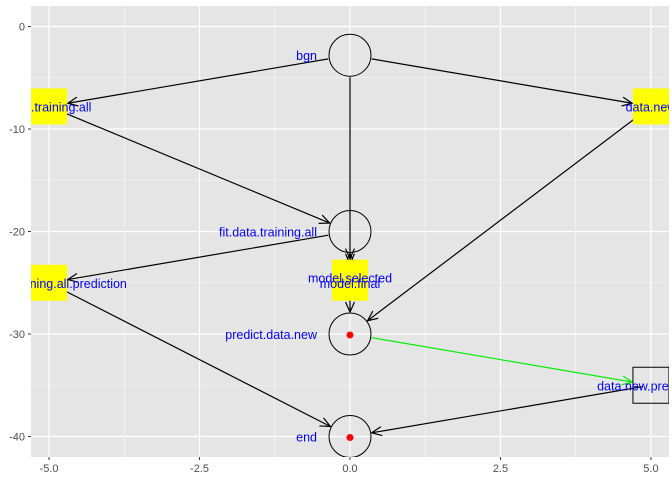 The width and height of the screenshot is (672, 480). I want to click on edge-predict.data.new-to-data.new.prediction, so click(502, 360).